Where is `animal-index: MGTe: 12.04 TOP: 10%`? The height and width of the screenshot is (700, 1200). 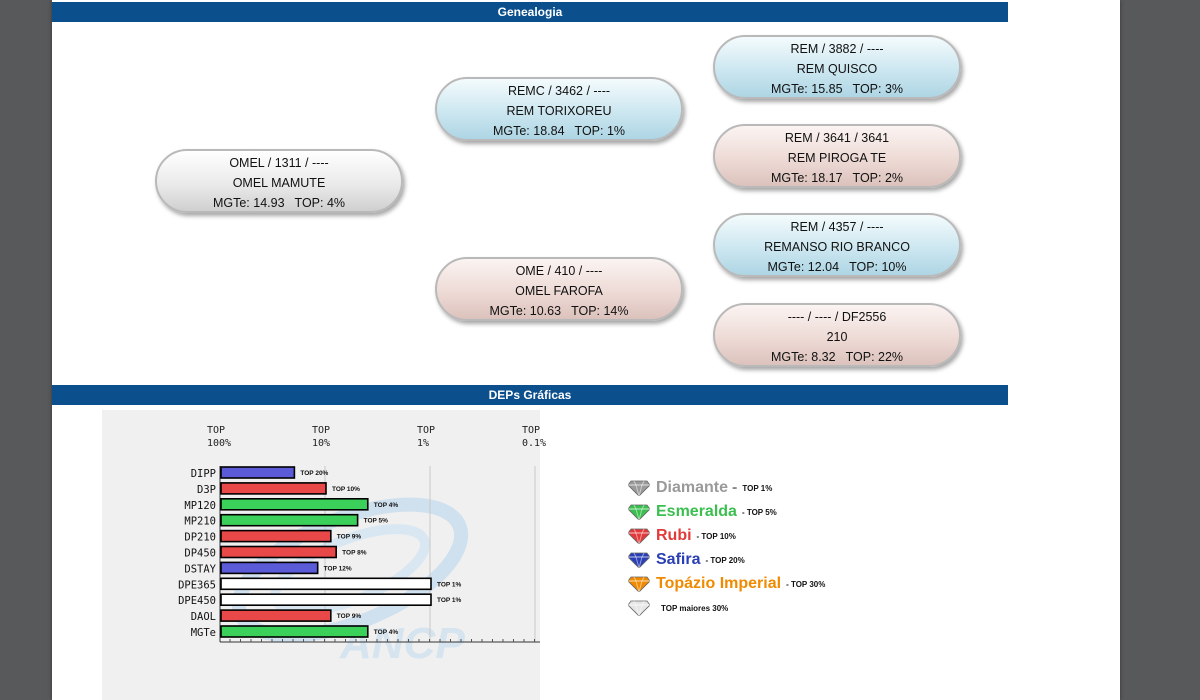 animal-index: MGTe: 12.04 TOP: 10% is located at coordinates (837, 267).